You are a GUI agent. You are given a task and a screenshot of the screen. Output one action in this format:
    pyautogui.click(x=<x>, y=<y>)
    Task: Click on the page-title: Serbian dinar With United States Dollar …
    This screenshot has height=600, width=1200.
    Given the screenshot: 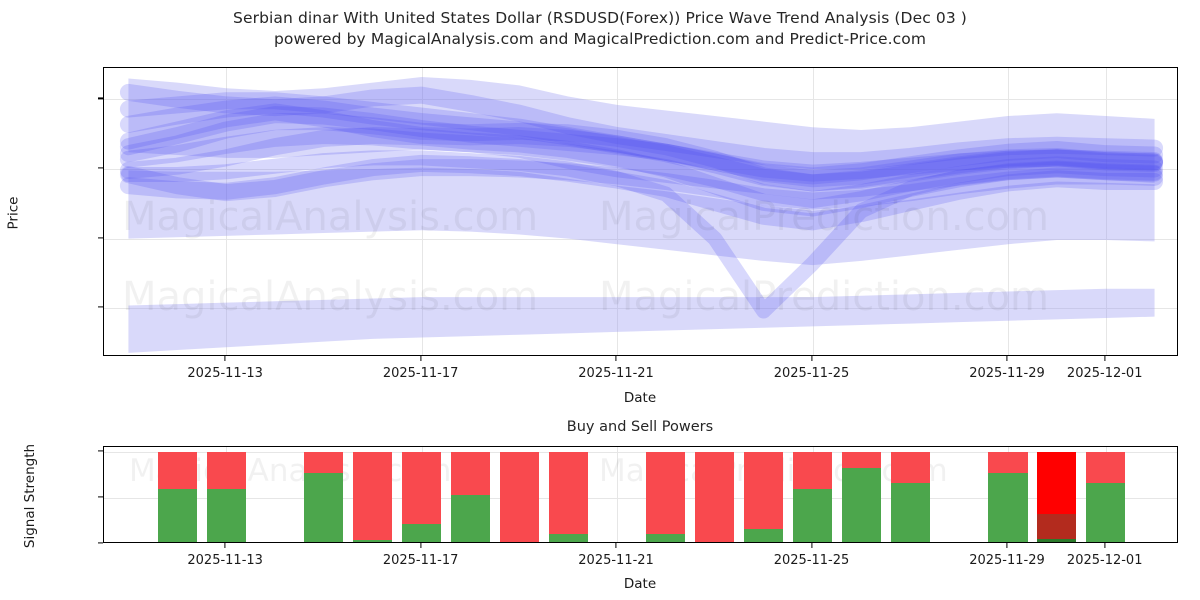 What is the action you would take?
    pyautogui.click(x=600, y=29)
    